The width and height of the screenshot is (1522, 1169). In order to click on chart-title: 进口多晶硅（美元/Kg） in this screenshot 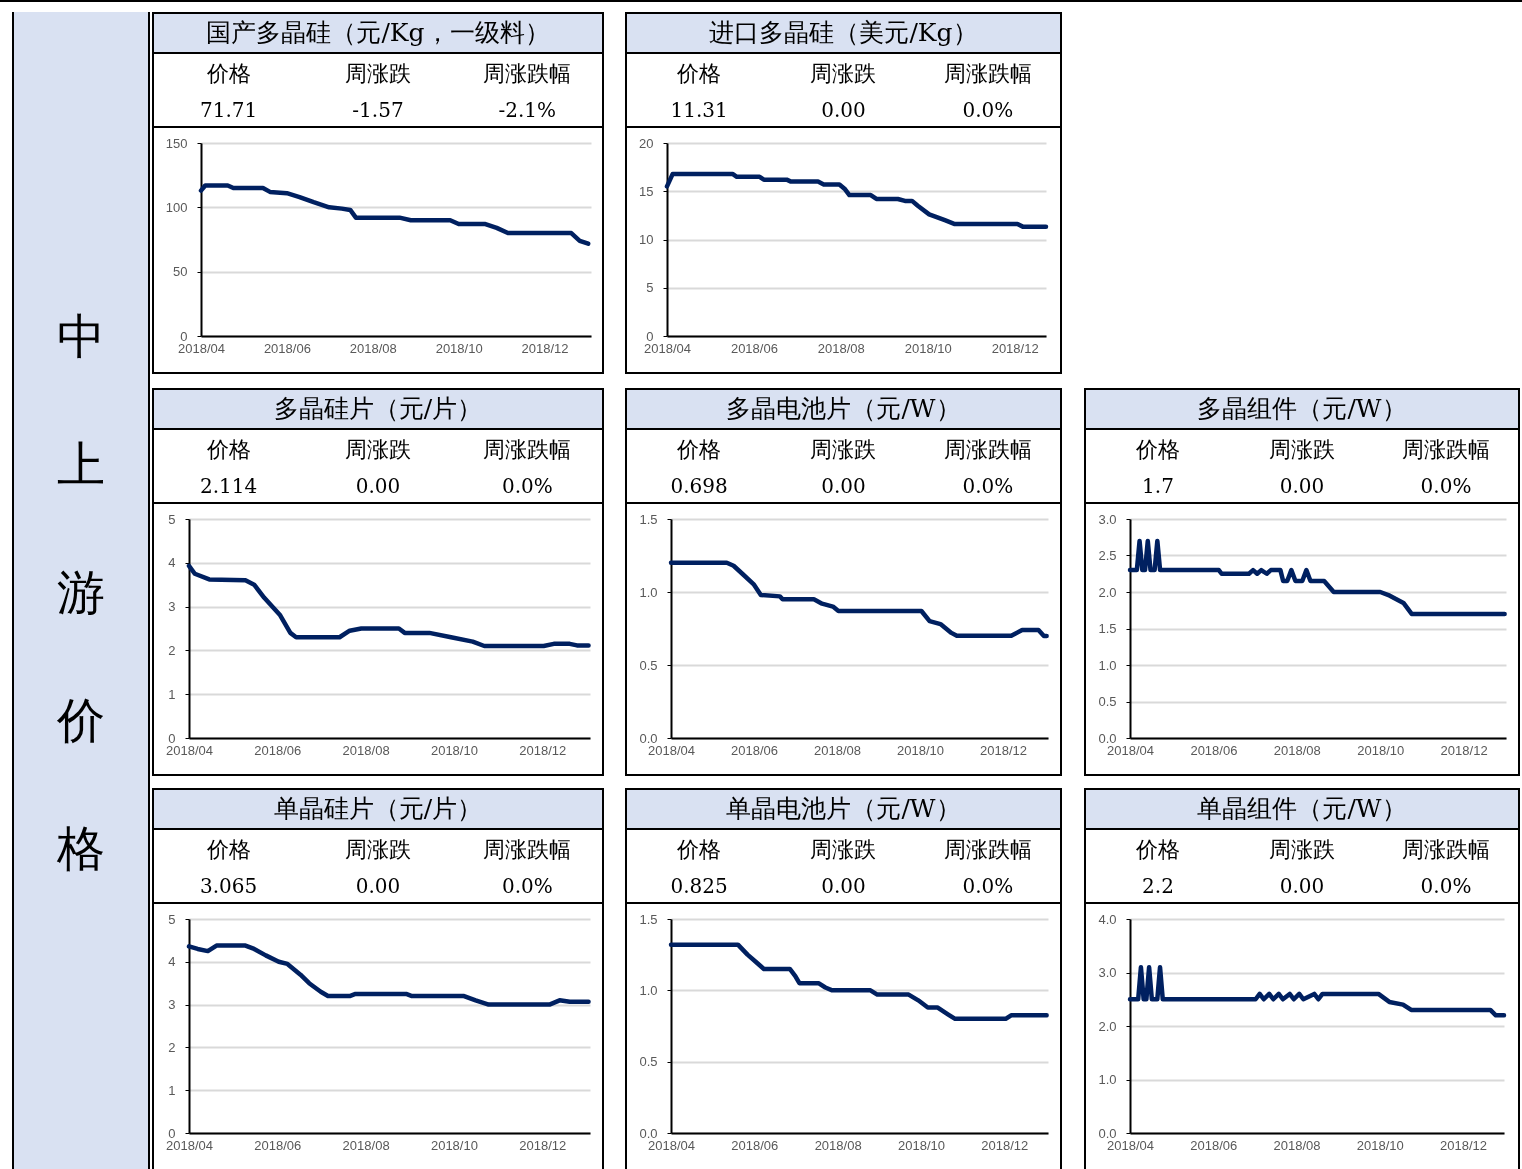, I will do `click(843, 34)`.